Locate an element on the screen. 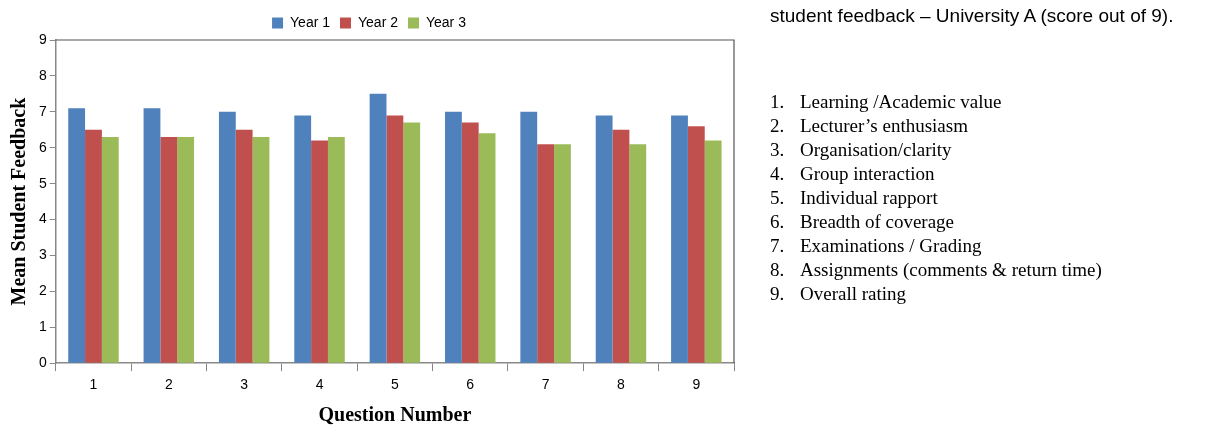 Image resolution: width=1210 pixels, height=436 pixels. x-axis-title: Question Number is located at coordinates (395, 414).